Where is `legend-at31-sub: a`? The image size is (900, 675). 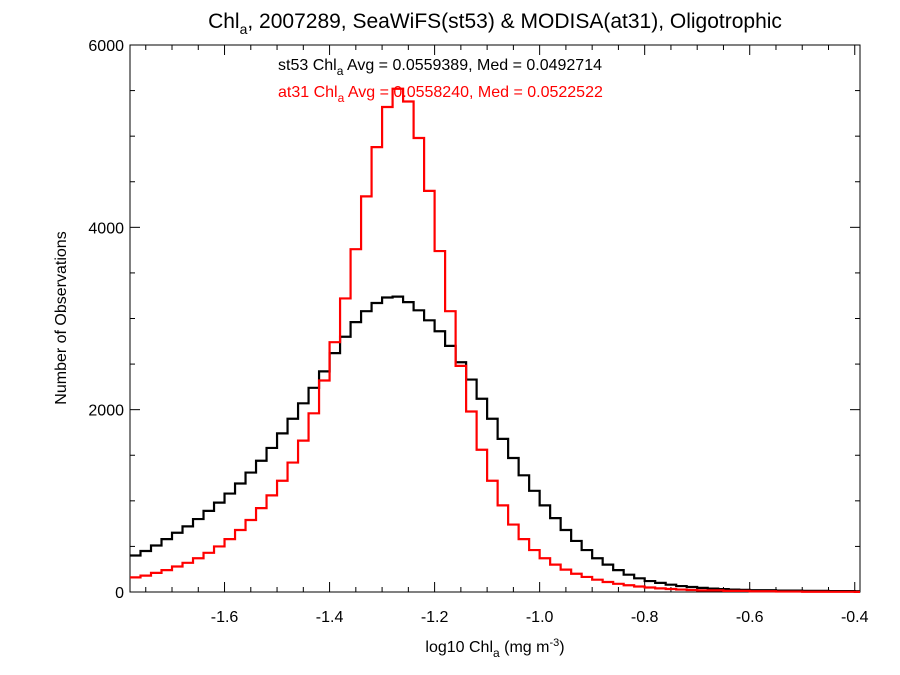
legend-at31-sub: a is located at coordinates (341, 98).